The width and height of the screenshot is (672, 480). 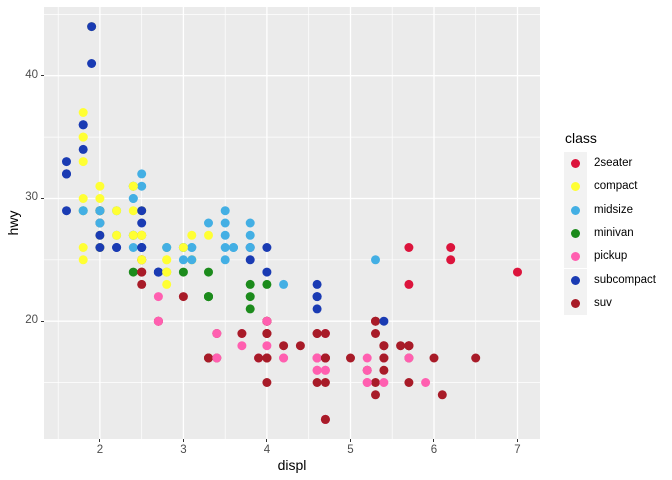 I want to click on x-tick-label: 5, so click(x=350, y=450).